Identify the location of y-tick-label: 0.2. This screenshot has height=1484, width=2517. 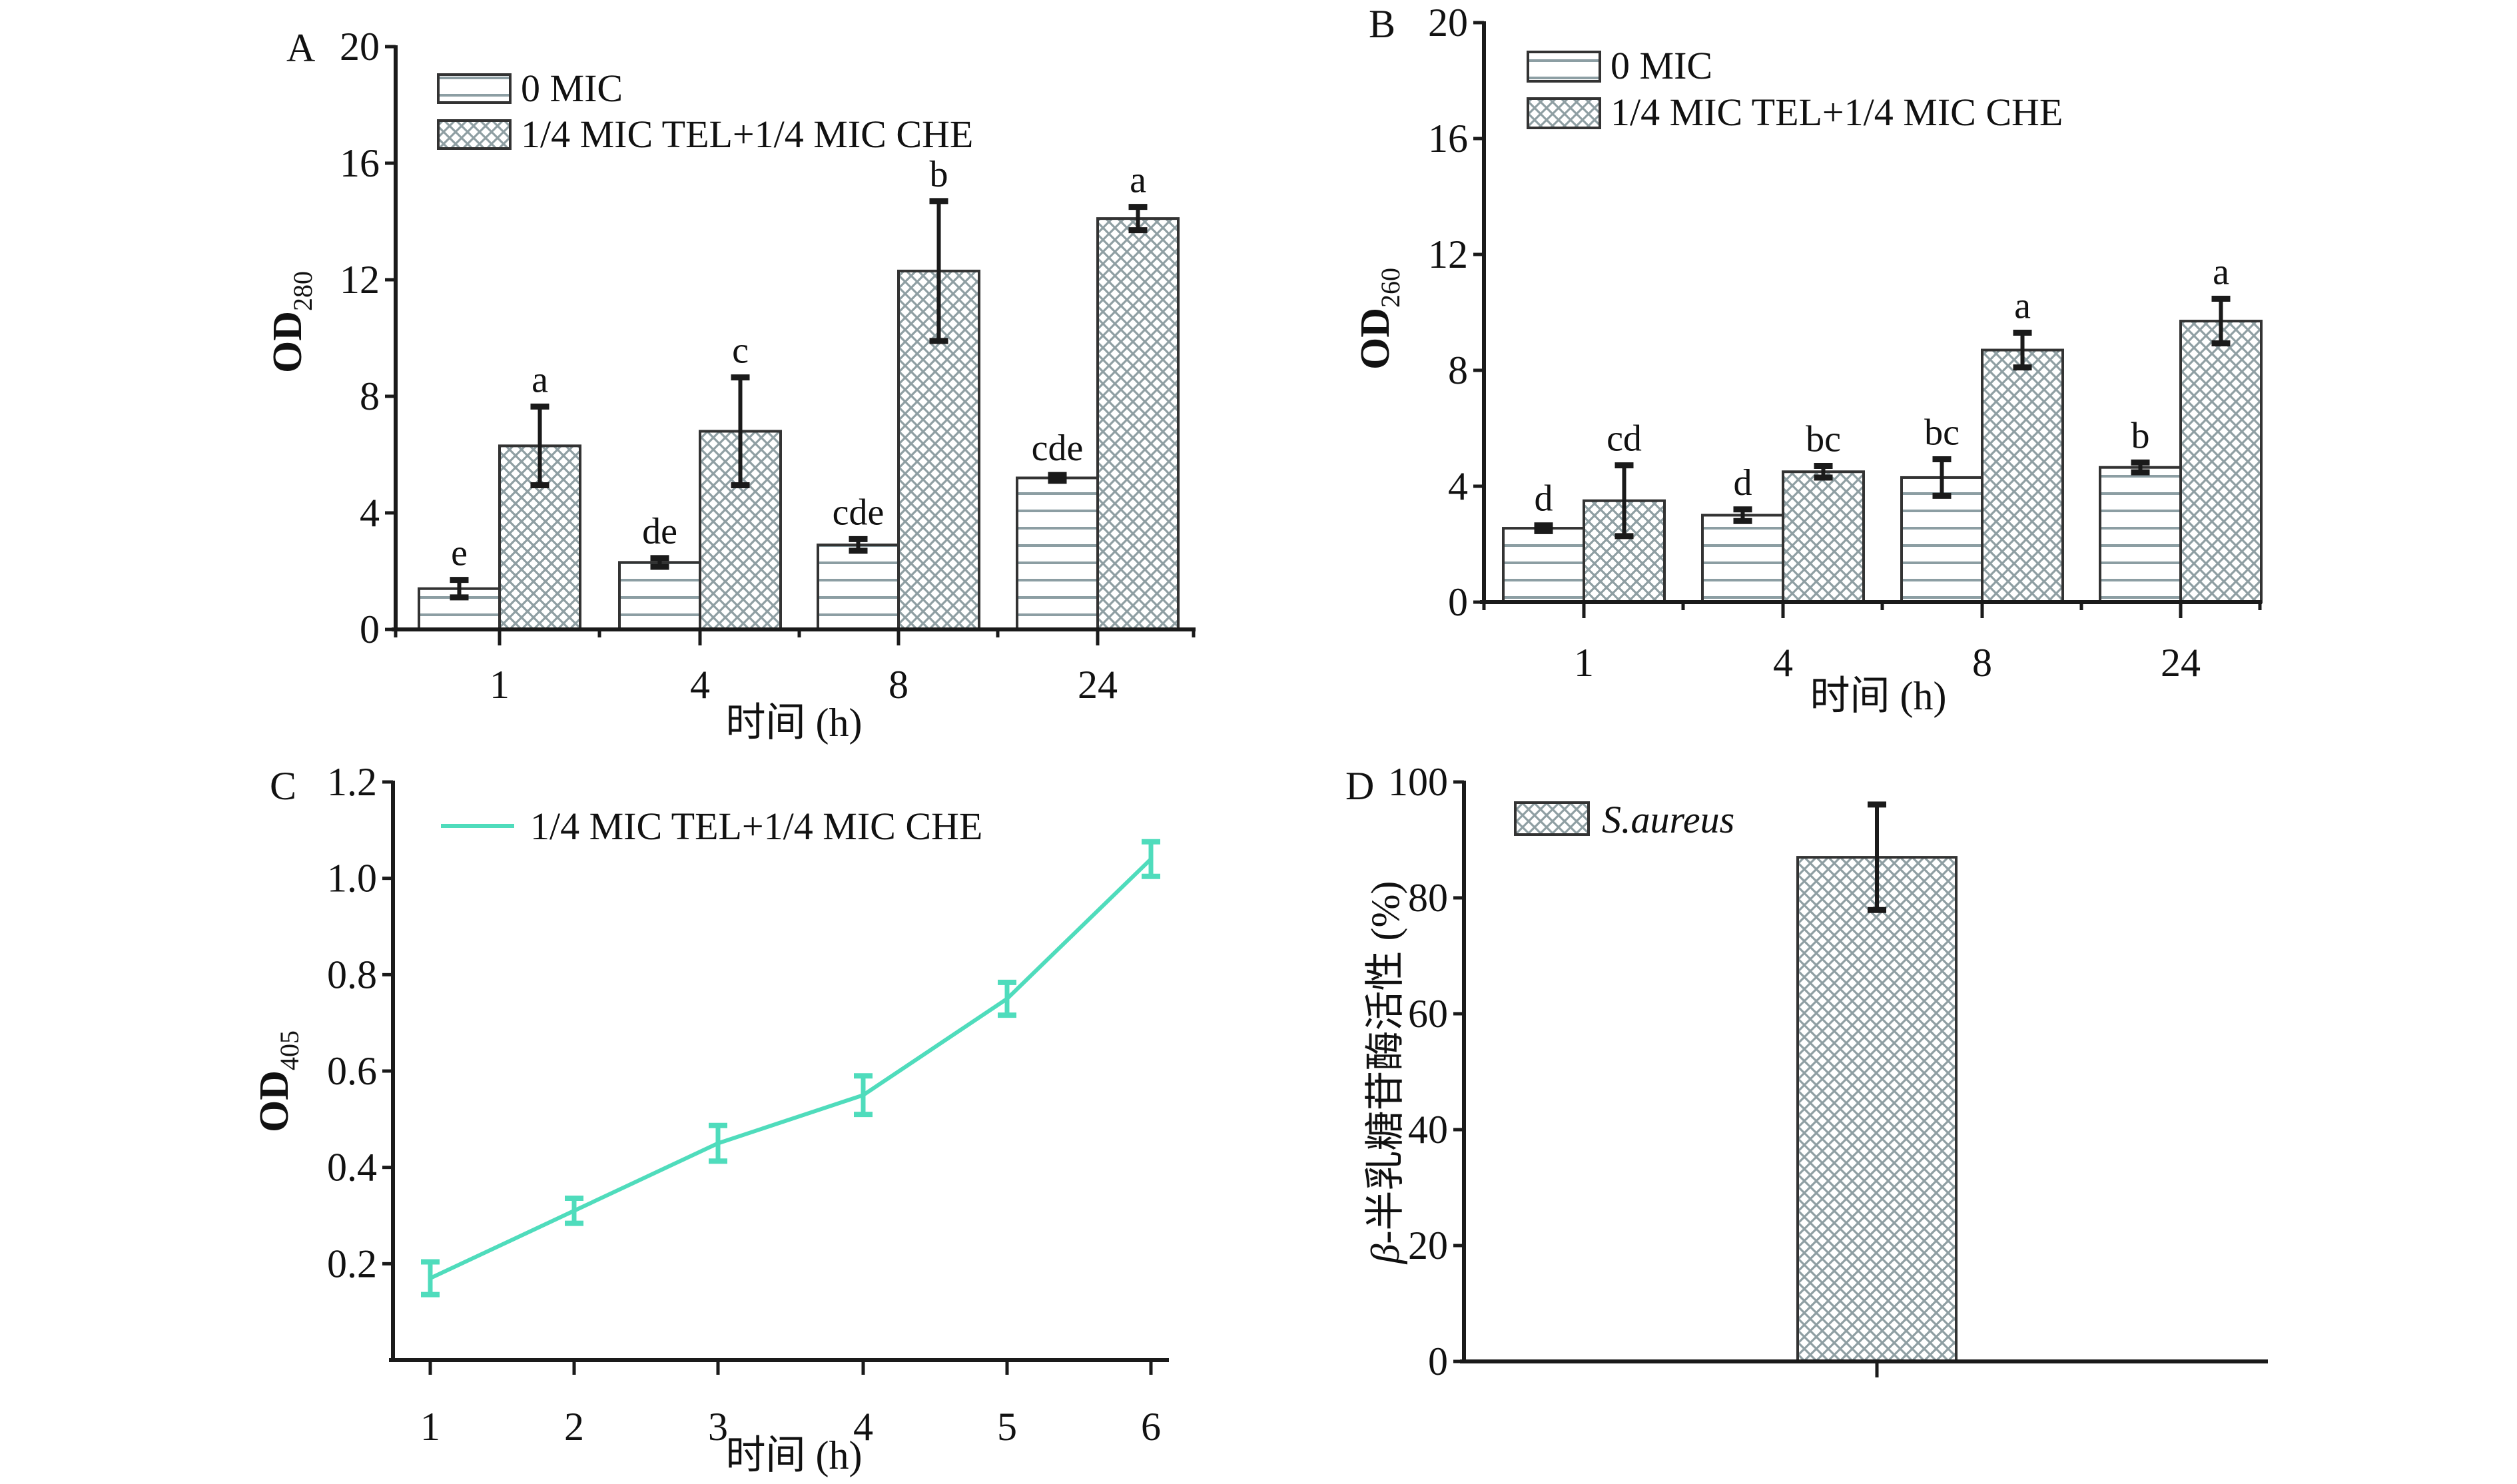
(352, 1264).